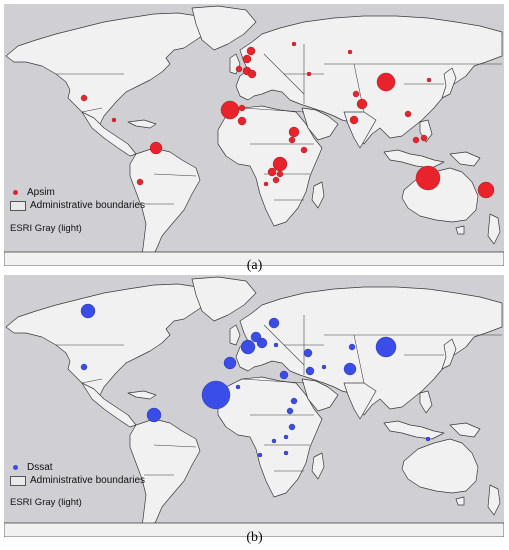  What do you see at coordinates (449, 83) in the screenshot?
I see `landmass-japan` at bounding box center [449, 83].